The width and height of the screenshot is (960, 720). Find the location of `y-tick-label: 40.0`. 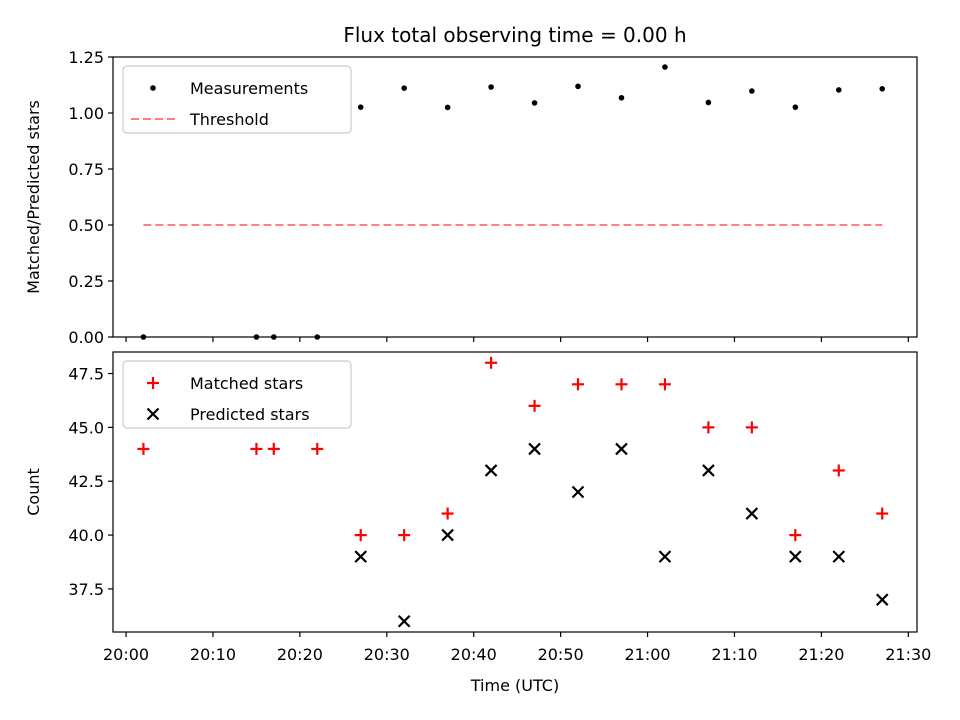

y-tick-label: 40.0 is located at coordinates (86, 535).